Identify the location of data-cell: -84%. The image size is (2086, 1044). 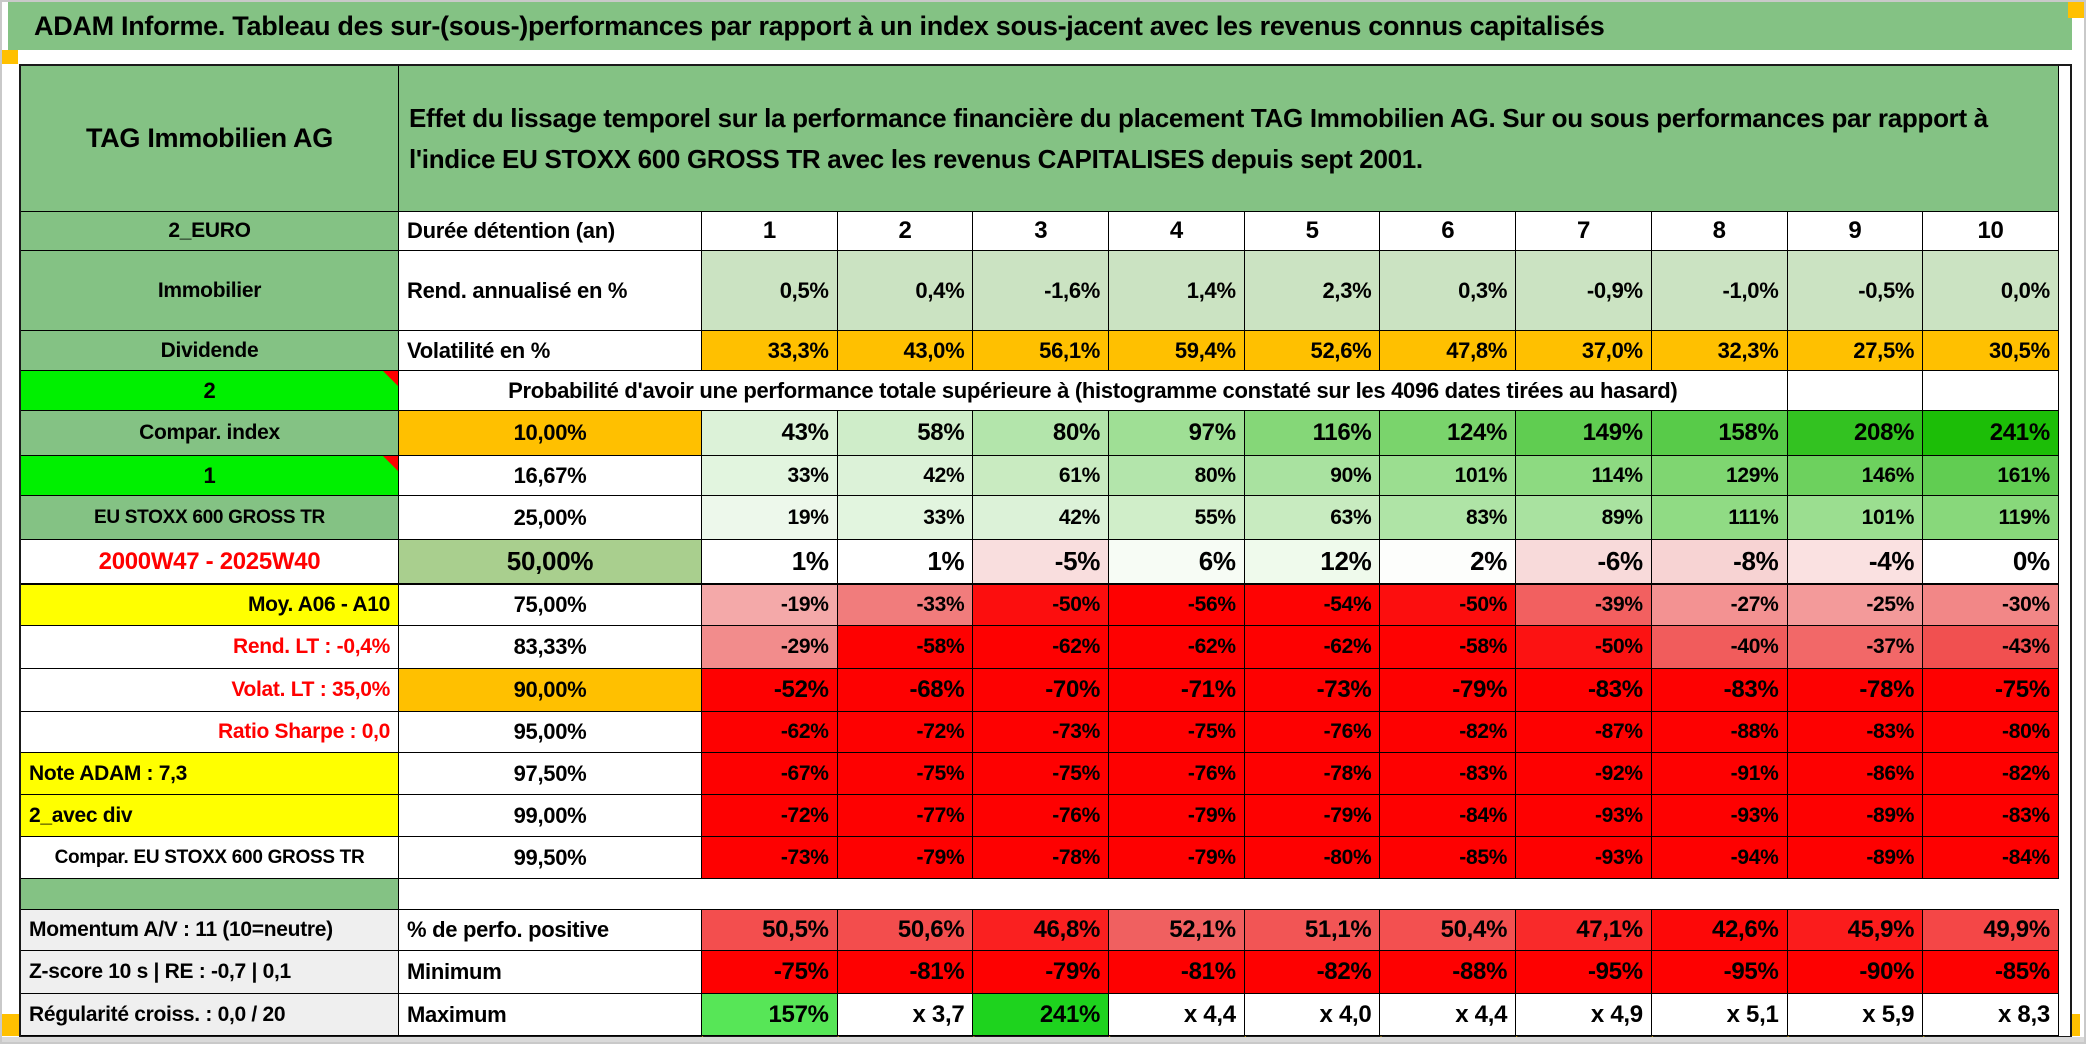
(1448, 816).